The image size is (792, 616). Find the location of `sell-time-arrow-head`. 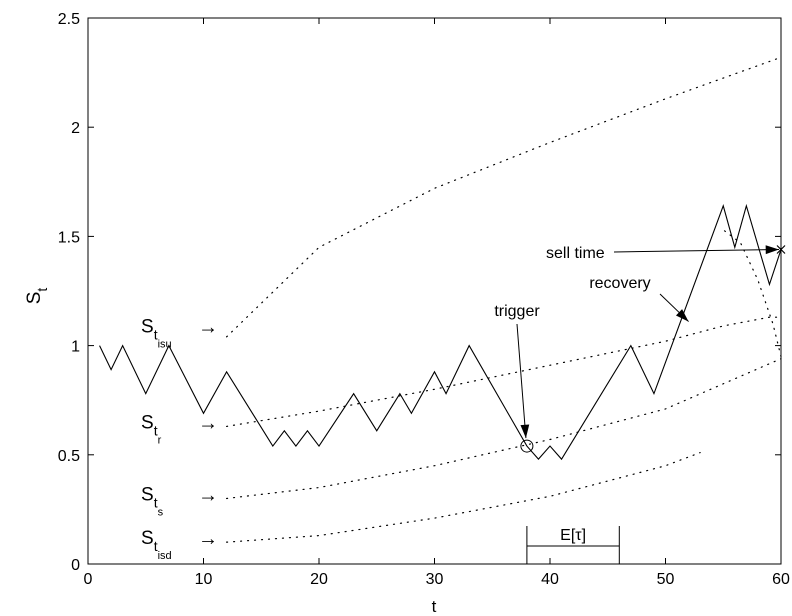

sell-time-arrow-head is located at coordinates (772, 250).